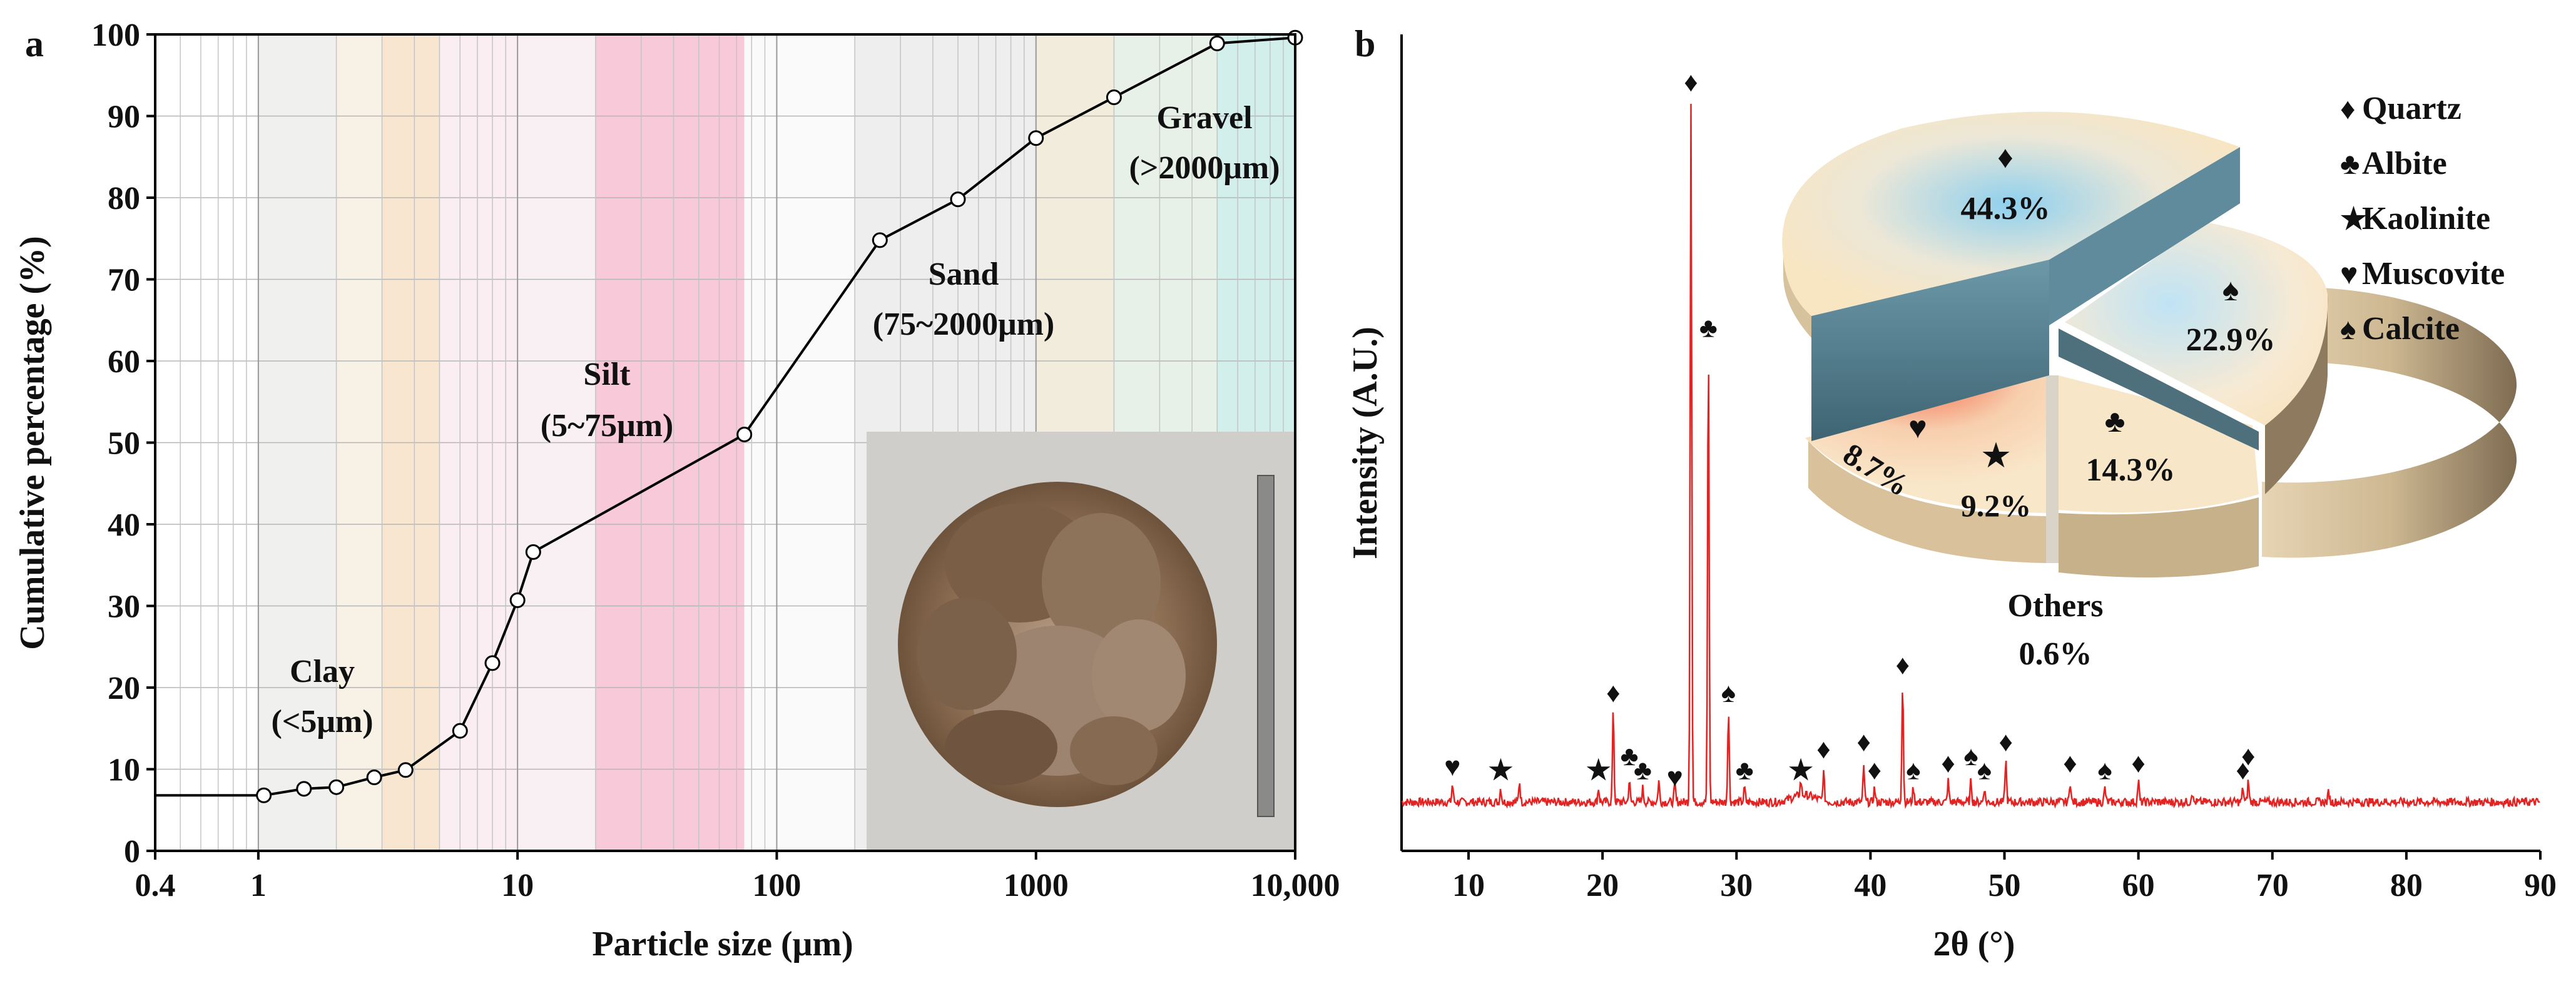 Image resolution: width=2576 pixels, height=981 pixels. What do you see at coordinates (2349, 274) in the screenshot?
I see `legend-symbol: ♥` at bounding box center [2349, 274].